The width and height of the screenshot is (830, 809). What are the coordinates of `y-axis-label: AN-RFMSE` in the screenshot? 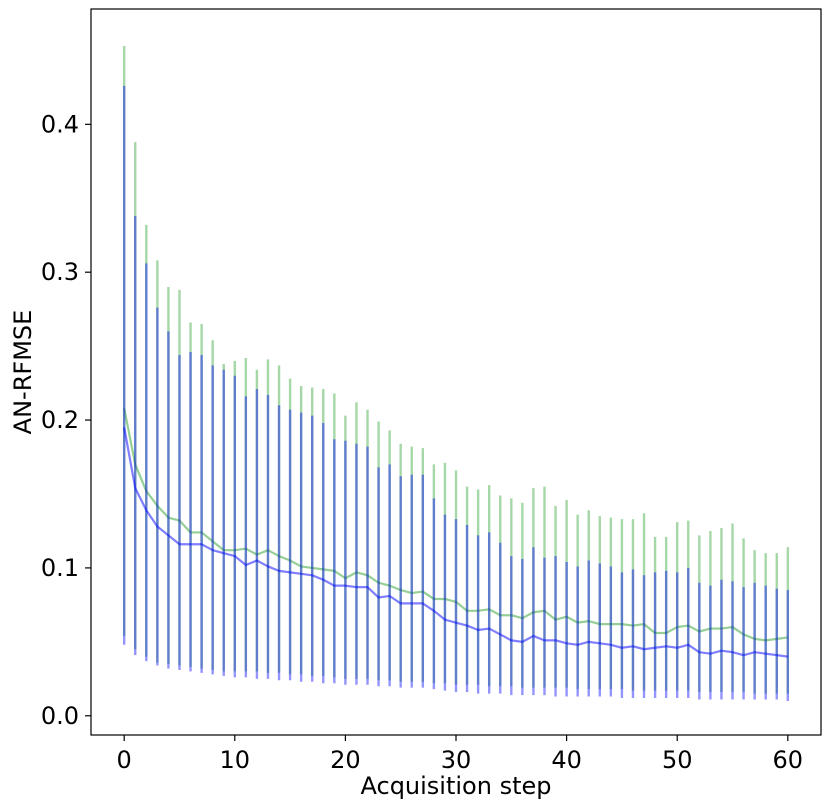 It's located at (23, 372).